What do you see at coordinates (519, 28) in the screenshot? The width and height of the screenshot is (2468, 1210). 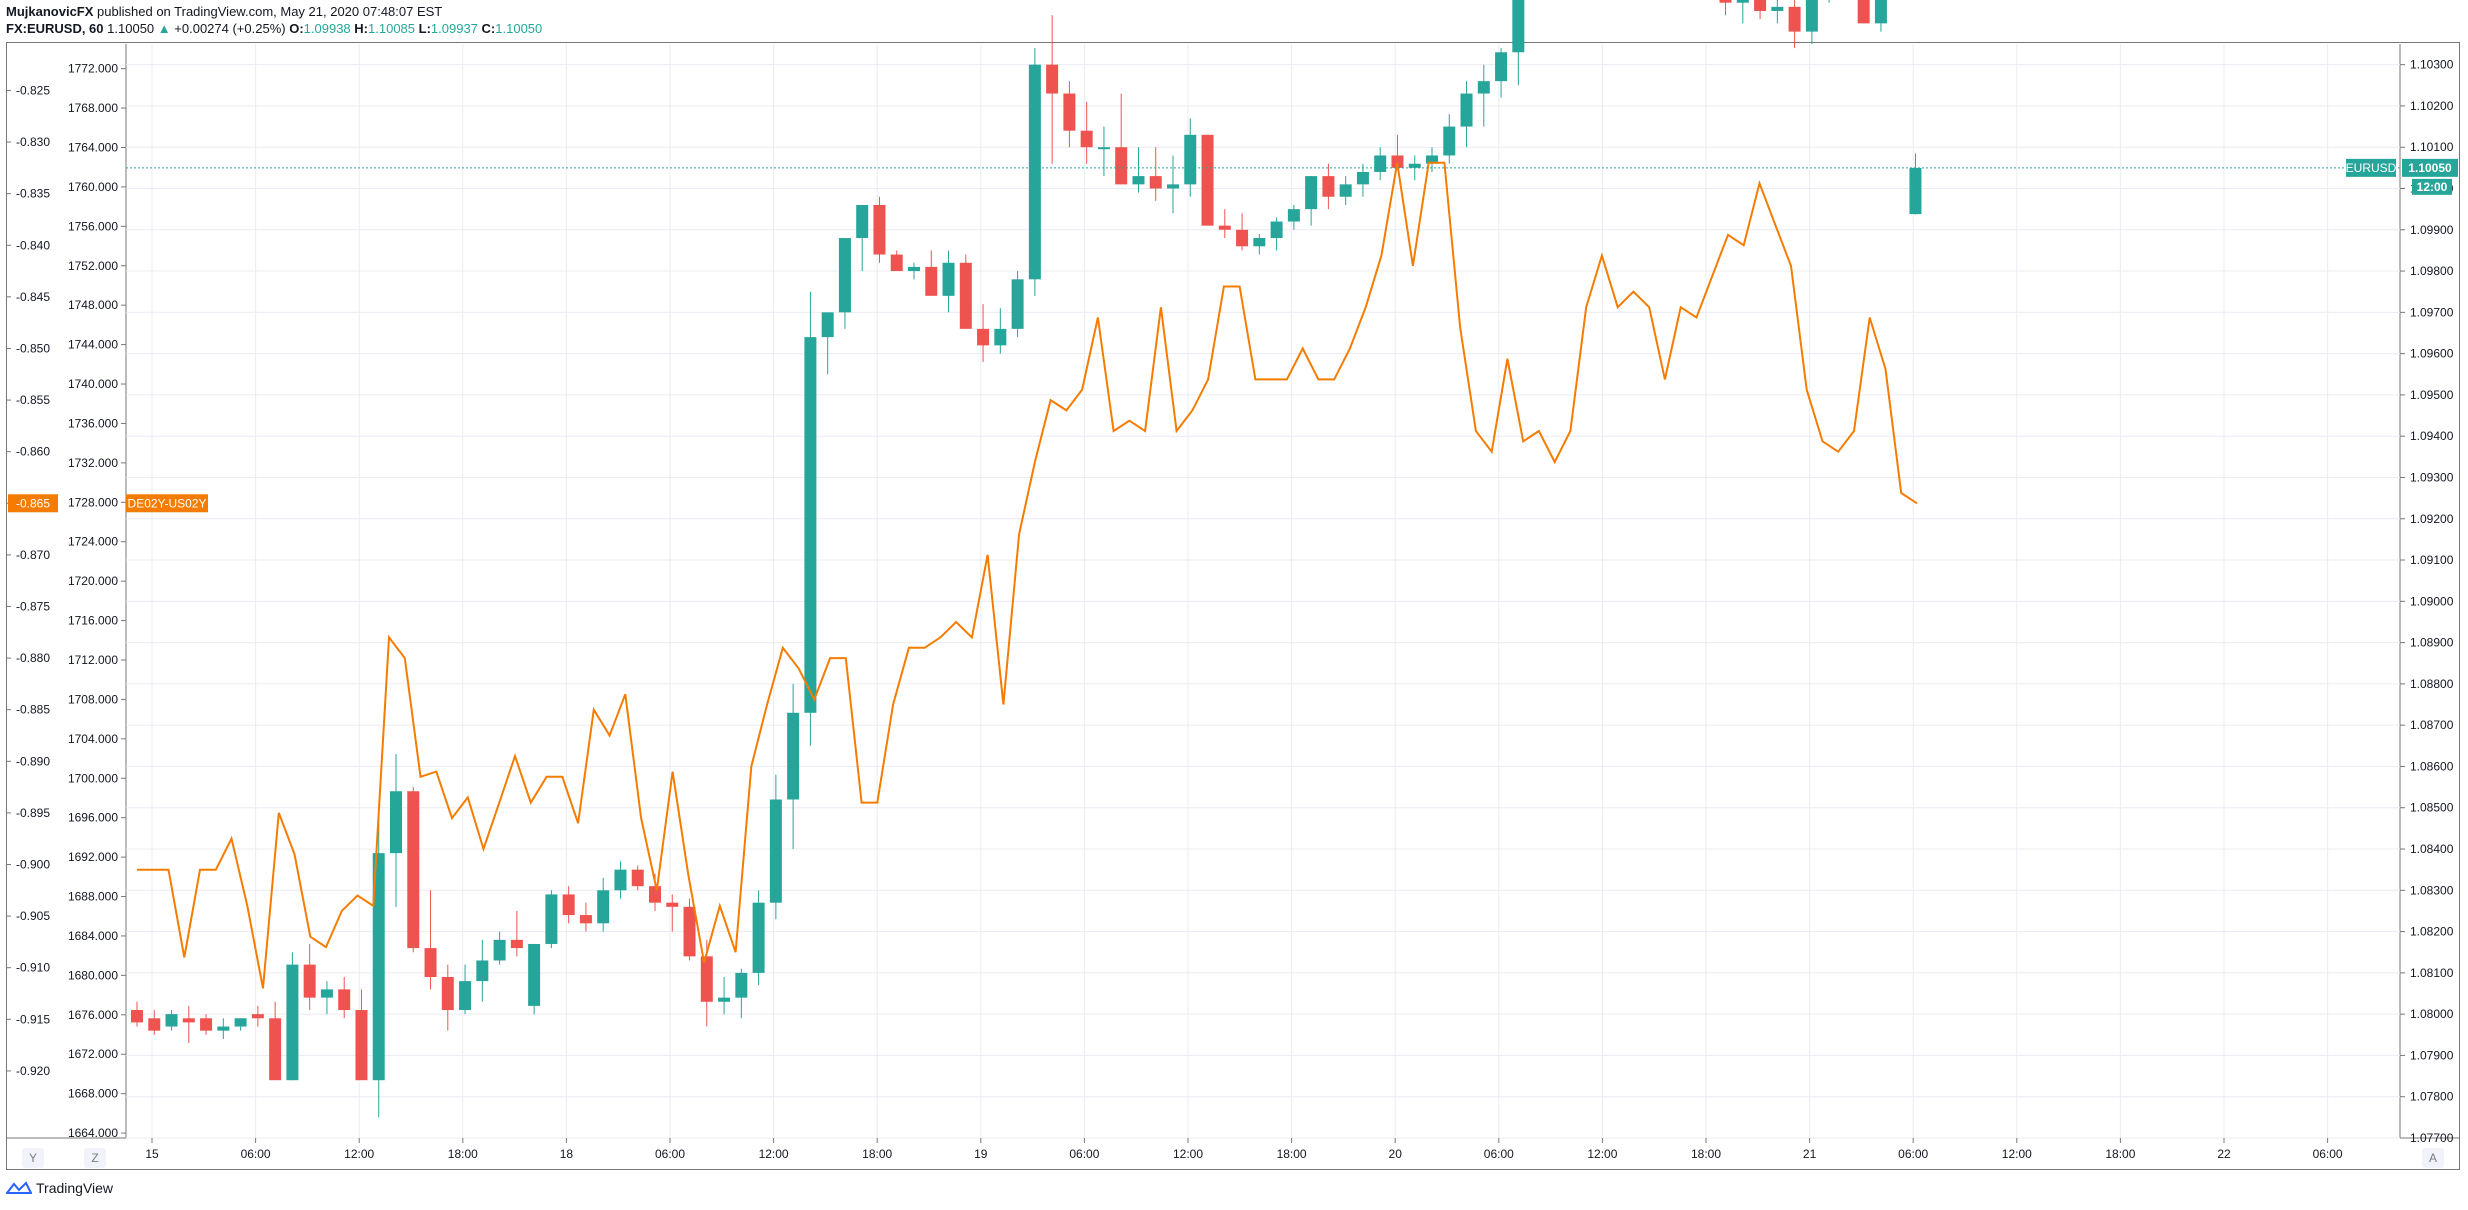 I see `close-value: 1.10050` at bounding box center [519, 28].